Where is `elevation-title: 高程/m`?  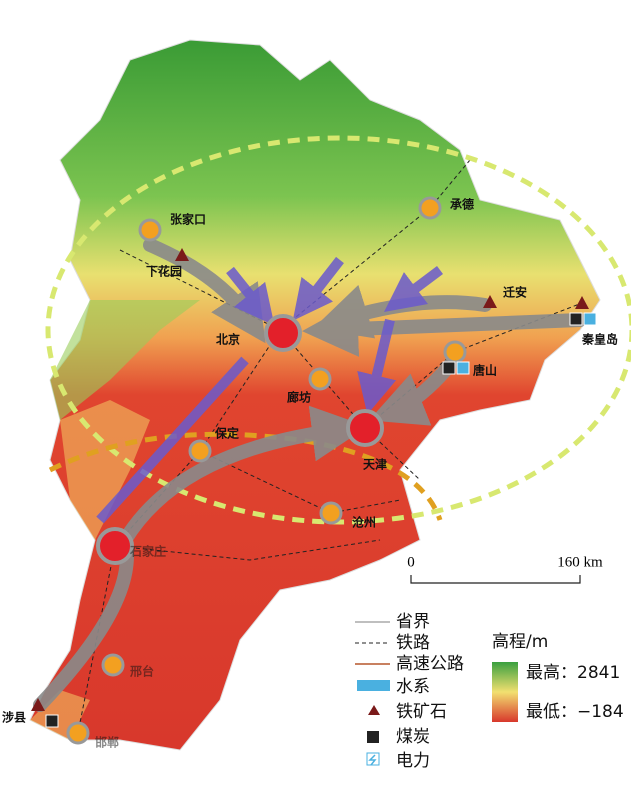 elevation-title: 高程/m is located at coordinates (520, 642).